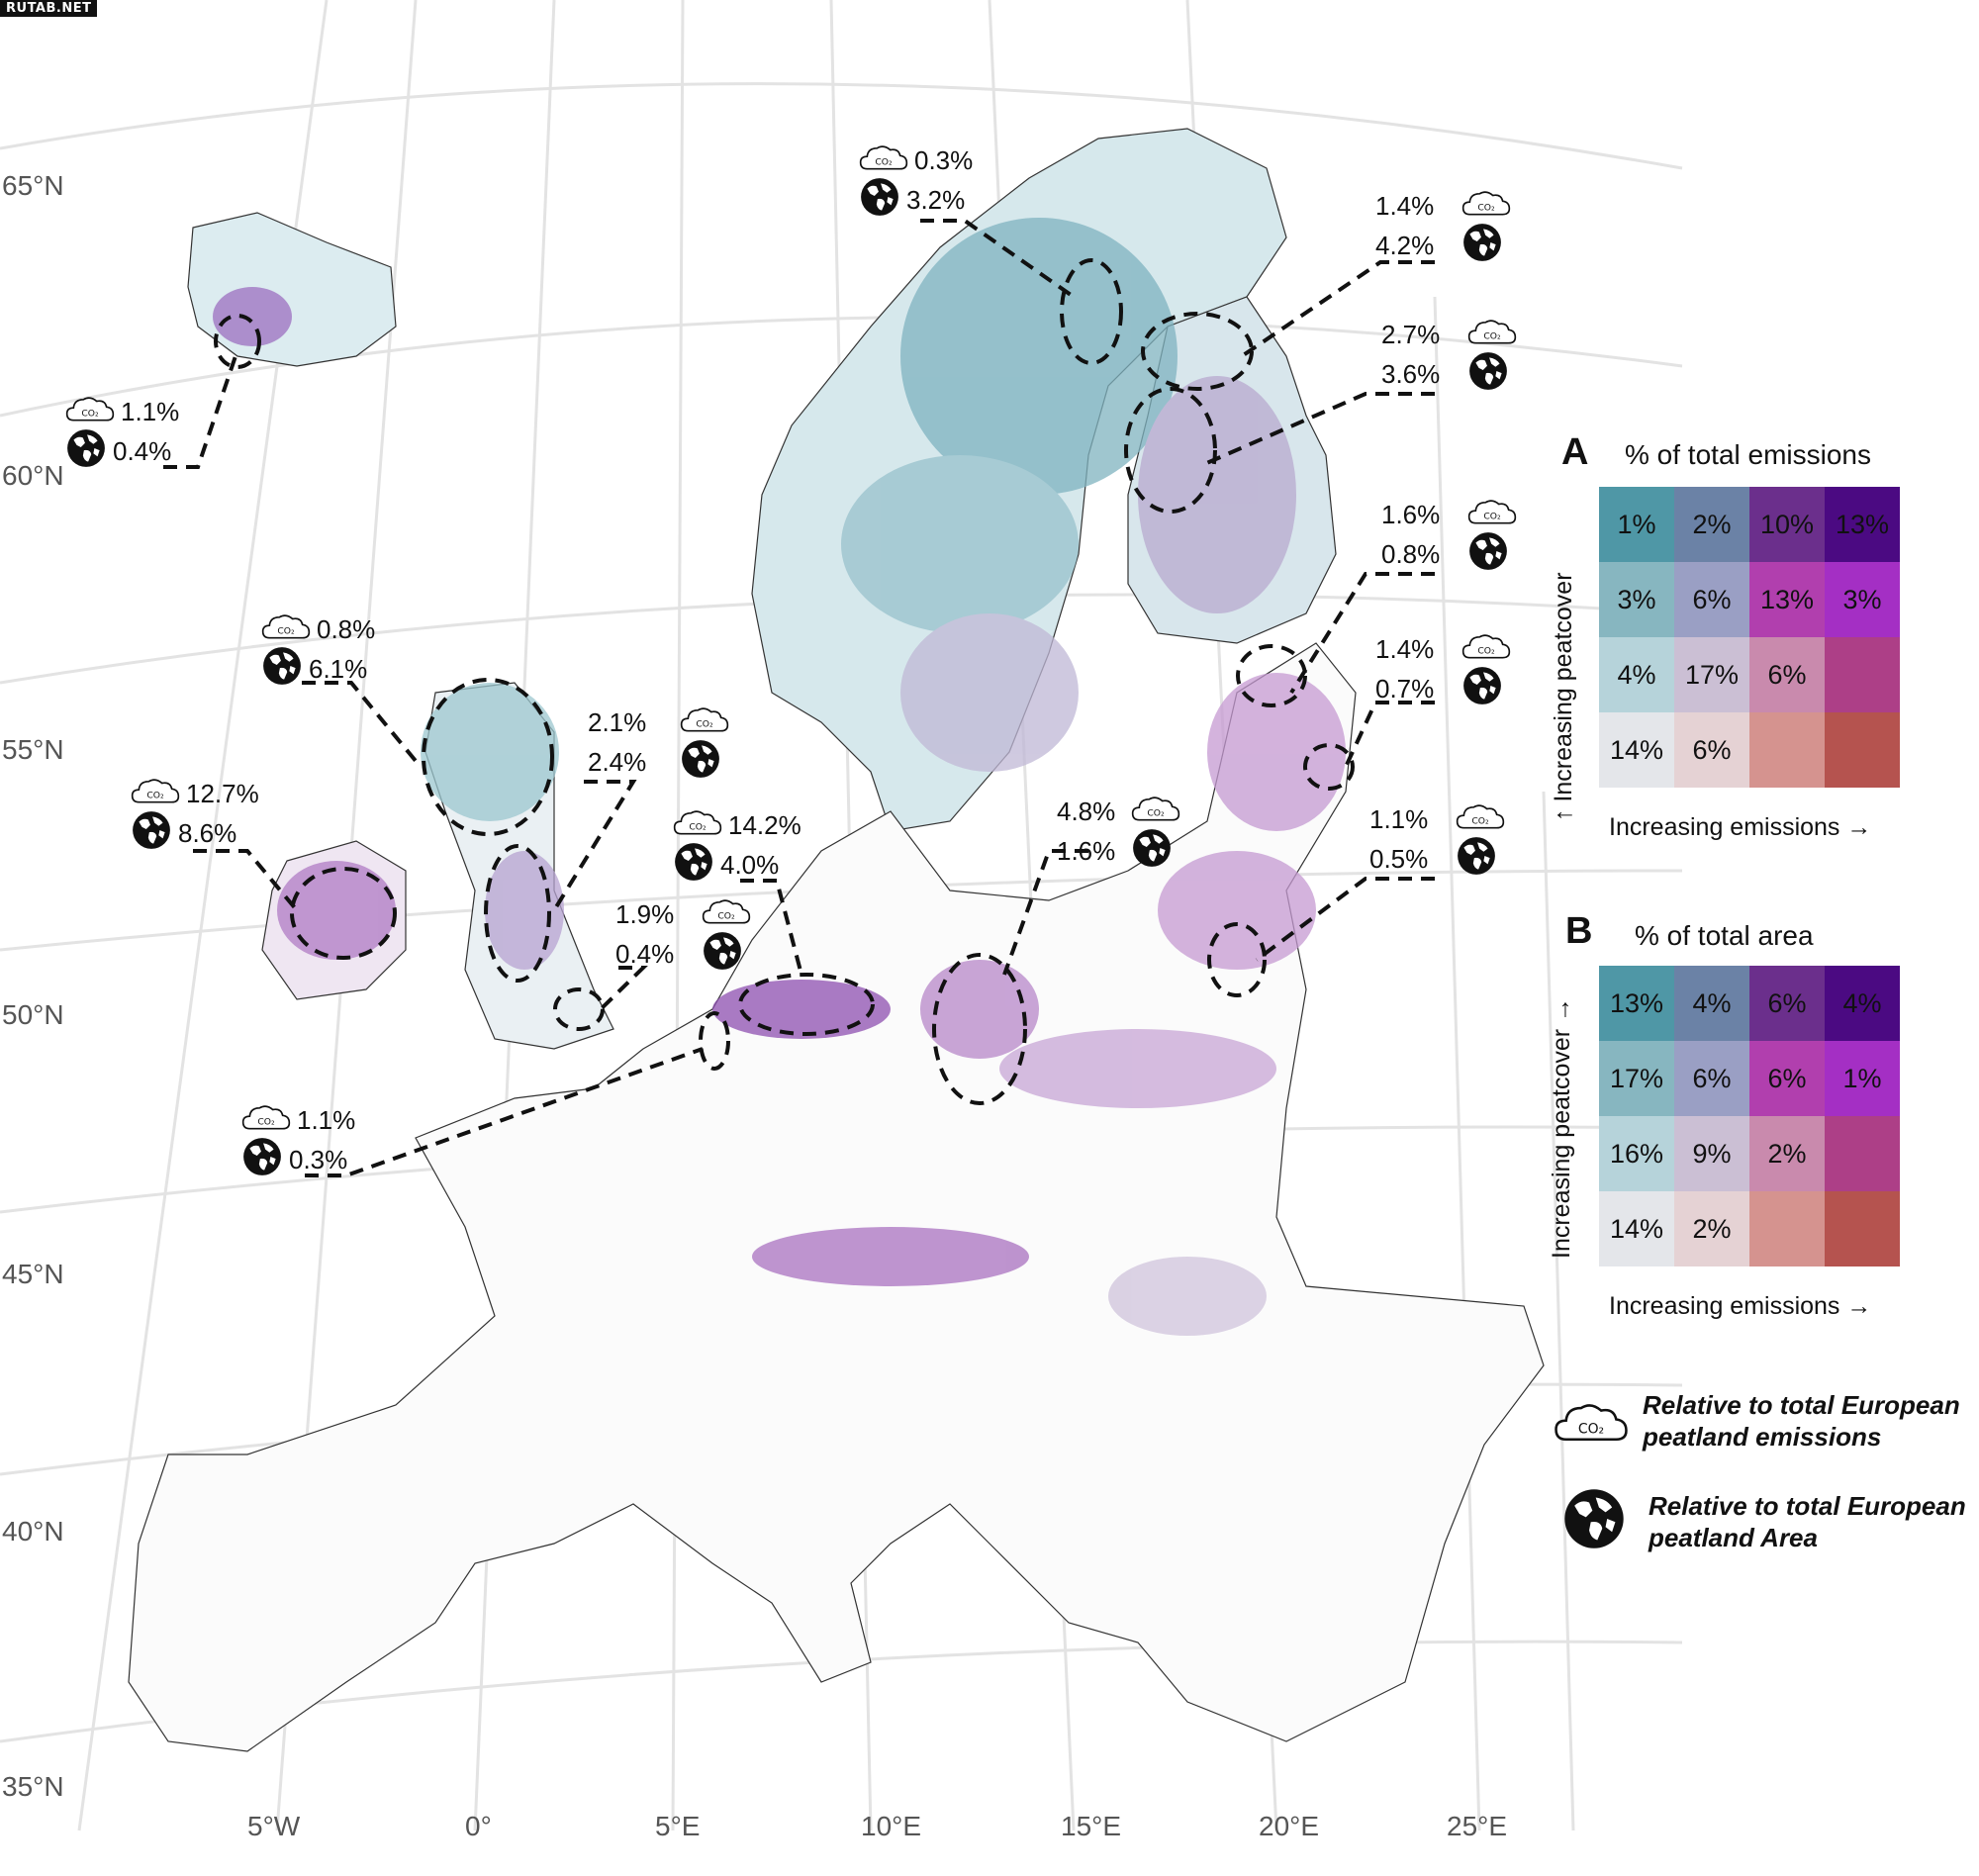  What do you see at coordinates (33, 1786) in the screenshot?
I see `lat-label: 35°N` at bounding box center [33, 1786].